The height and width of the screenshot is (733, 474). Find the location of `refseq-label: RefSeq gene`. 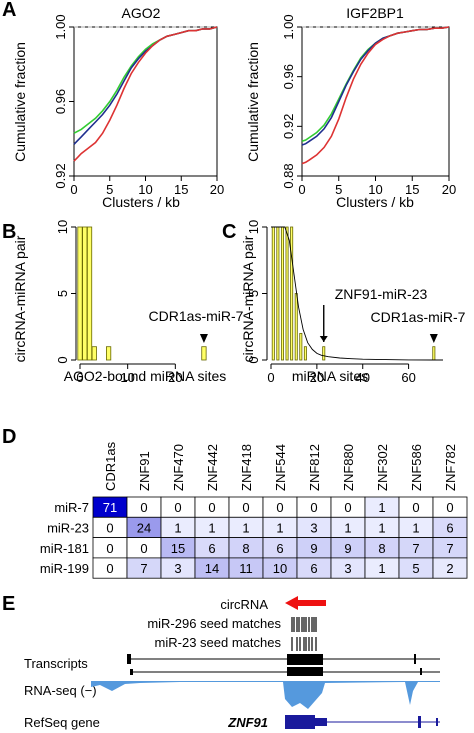

refseq-label: RefSeq gene is located at coordinates (62, 722).